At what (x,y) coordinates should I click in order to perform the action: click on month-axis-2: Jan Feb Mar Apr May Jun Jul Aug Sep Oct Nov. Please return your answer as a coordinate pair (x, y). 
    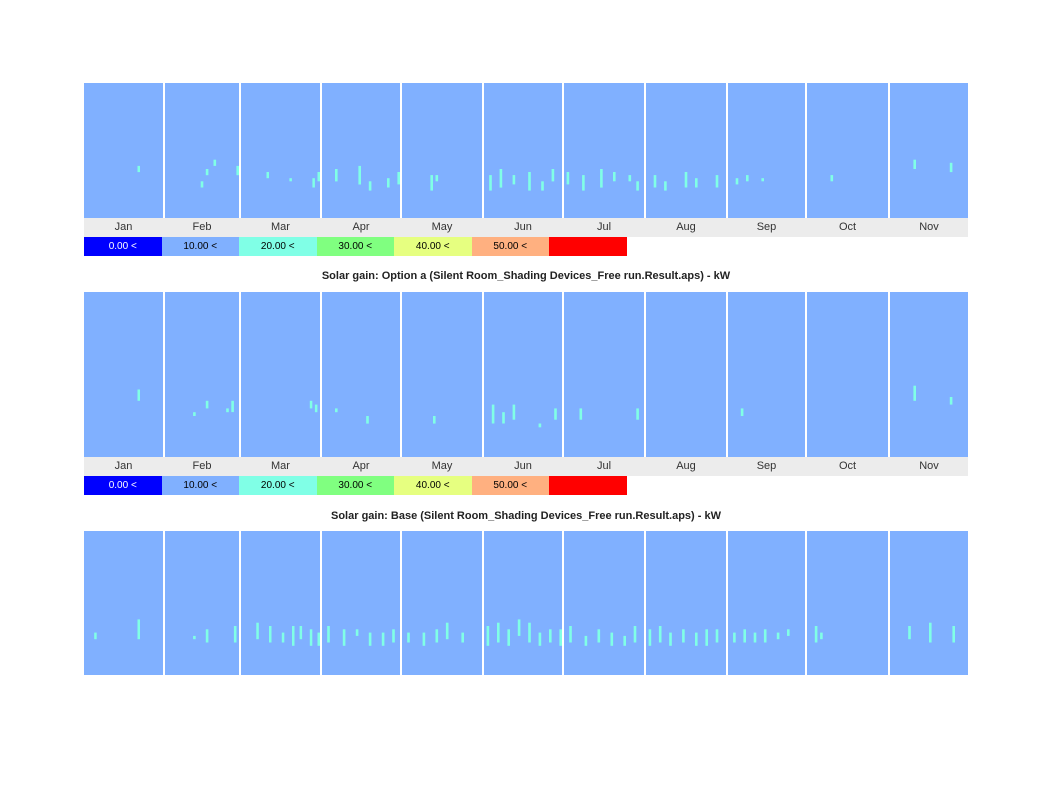
    Looking at the image, I should click on (526, 466).